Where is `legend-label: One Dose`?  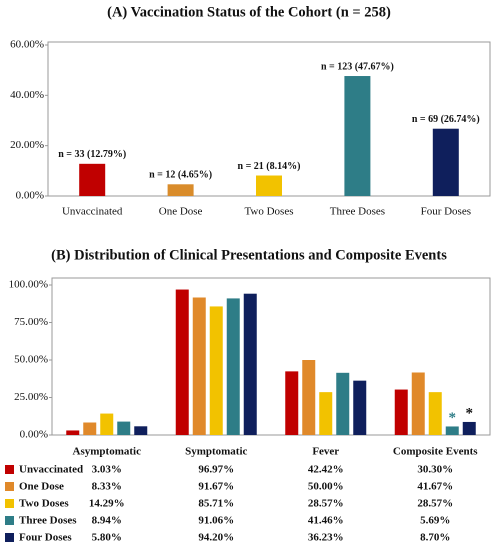
legend-label: One Dose is located at coordinates (41, 487).